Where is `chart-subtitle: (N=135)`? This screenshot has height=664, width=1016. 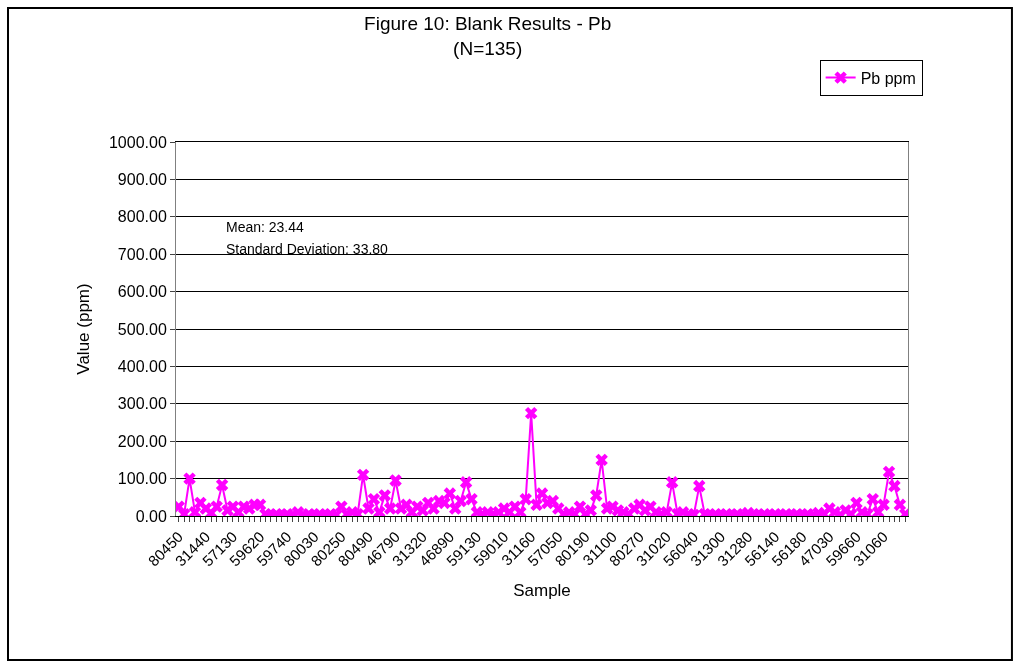 chart-subtitle: (N=135) is located at coordinates (488, 48).